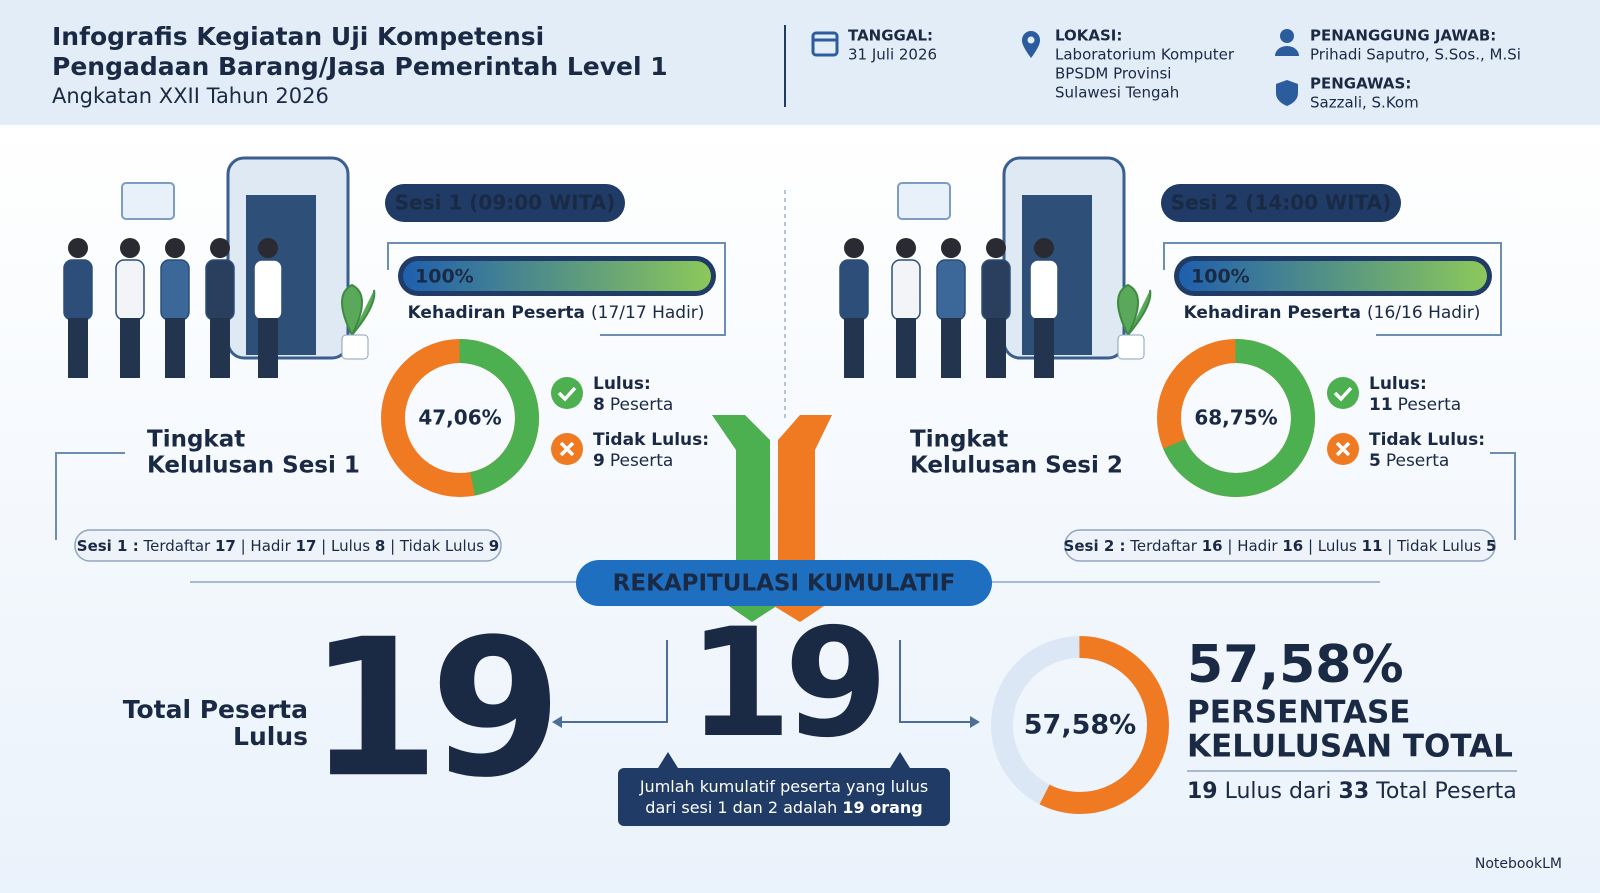  What do you see at coordinates (1298, 713) in the screenshot?
I see `overall-heading: PERSENTASE` at bounding box center [1298, 713].